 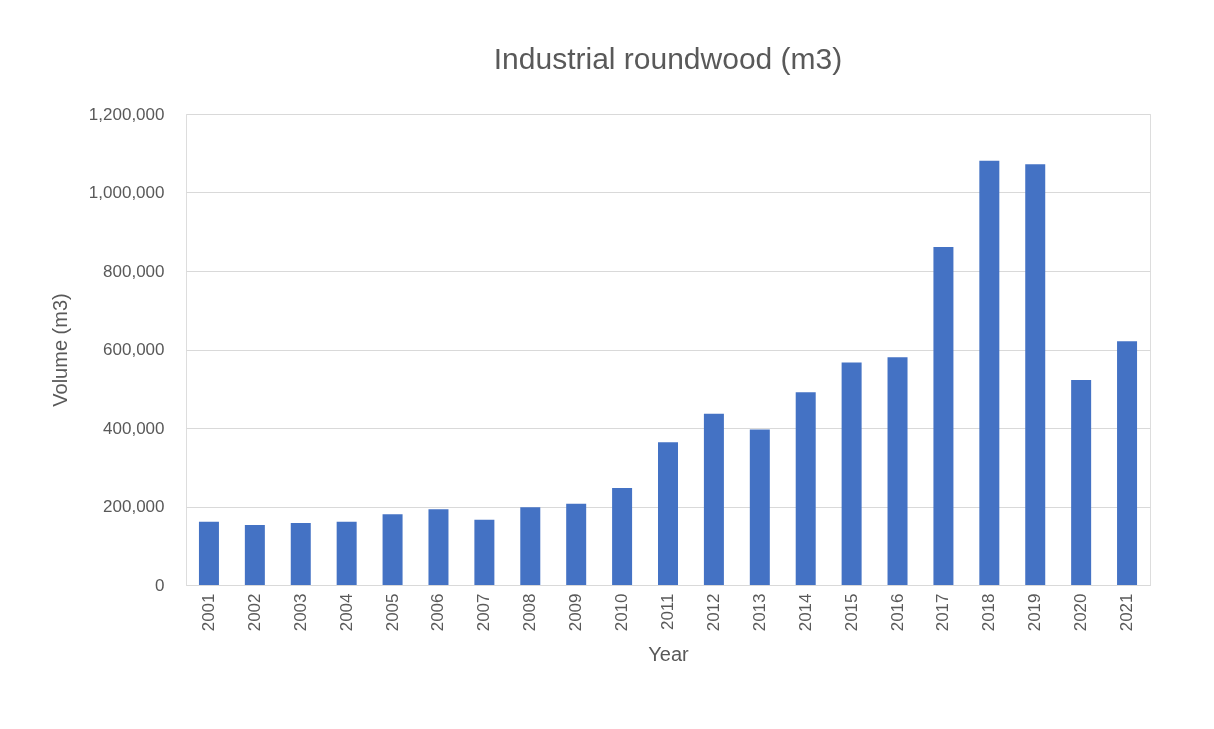 I want to click on x-tick-label: 2005, so click(x=392, y=612).